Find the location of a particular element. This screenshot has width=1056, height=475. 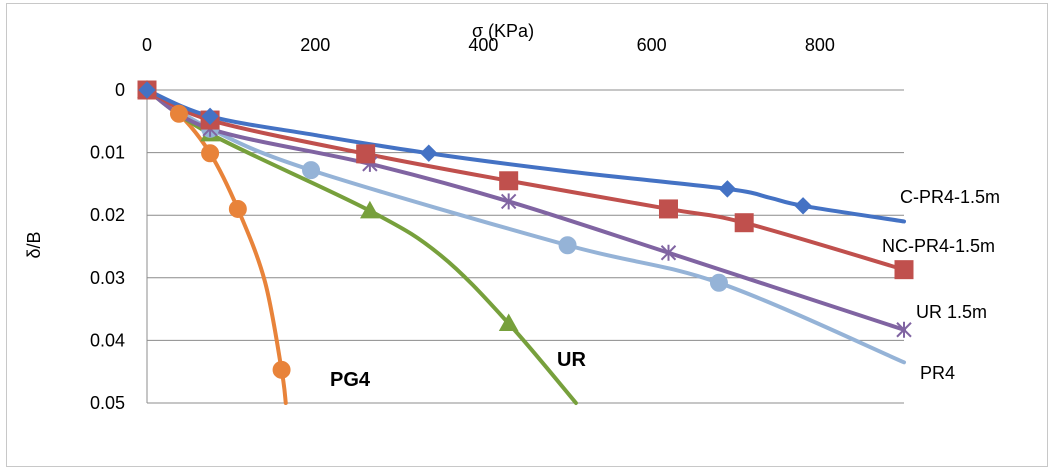

x-tick-label: 0 is located at coordinates (147, 45).